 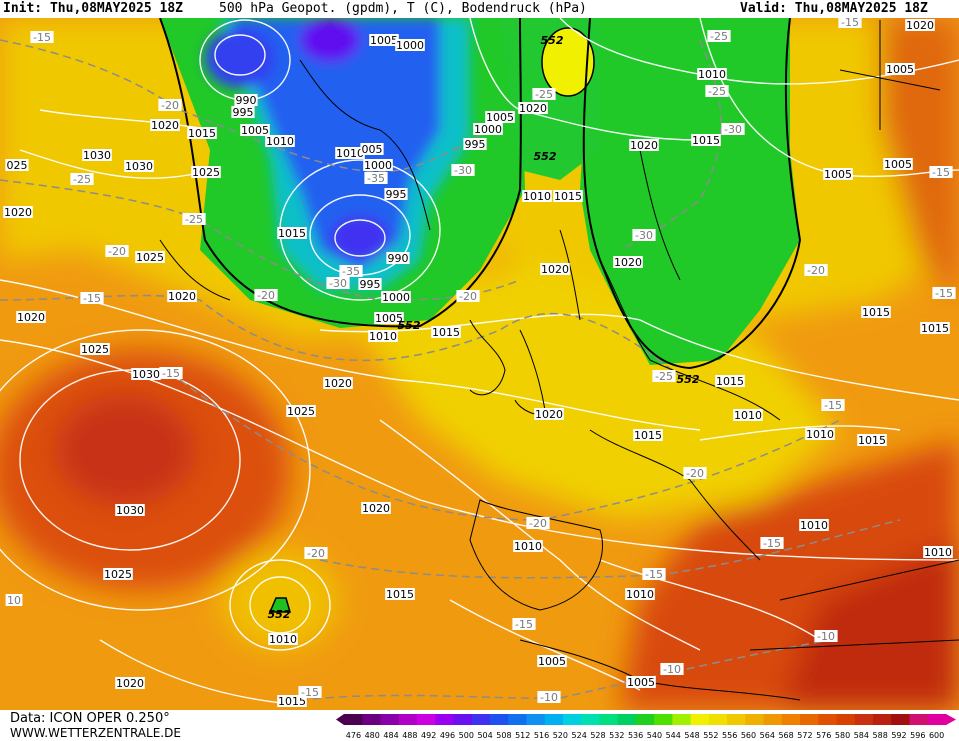 What do you see at coordinates (767, 735) in the screenshot?
I see `legend-level-label: 564` at bounding box center [767, 735].